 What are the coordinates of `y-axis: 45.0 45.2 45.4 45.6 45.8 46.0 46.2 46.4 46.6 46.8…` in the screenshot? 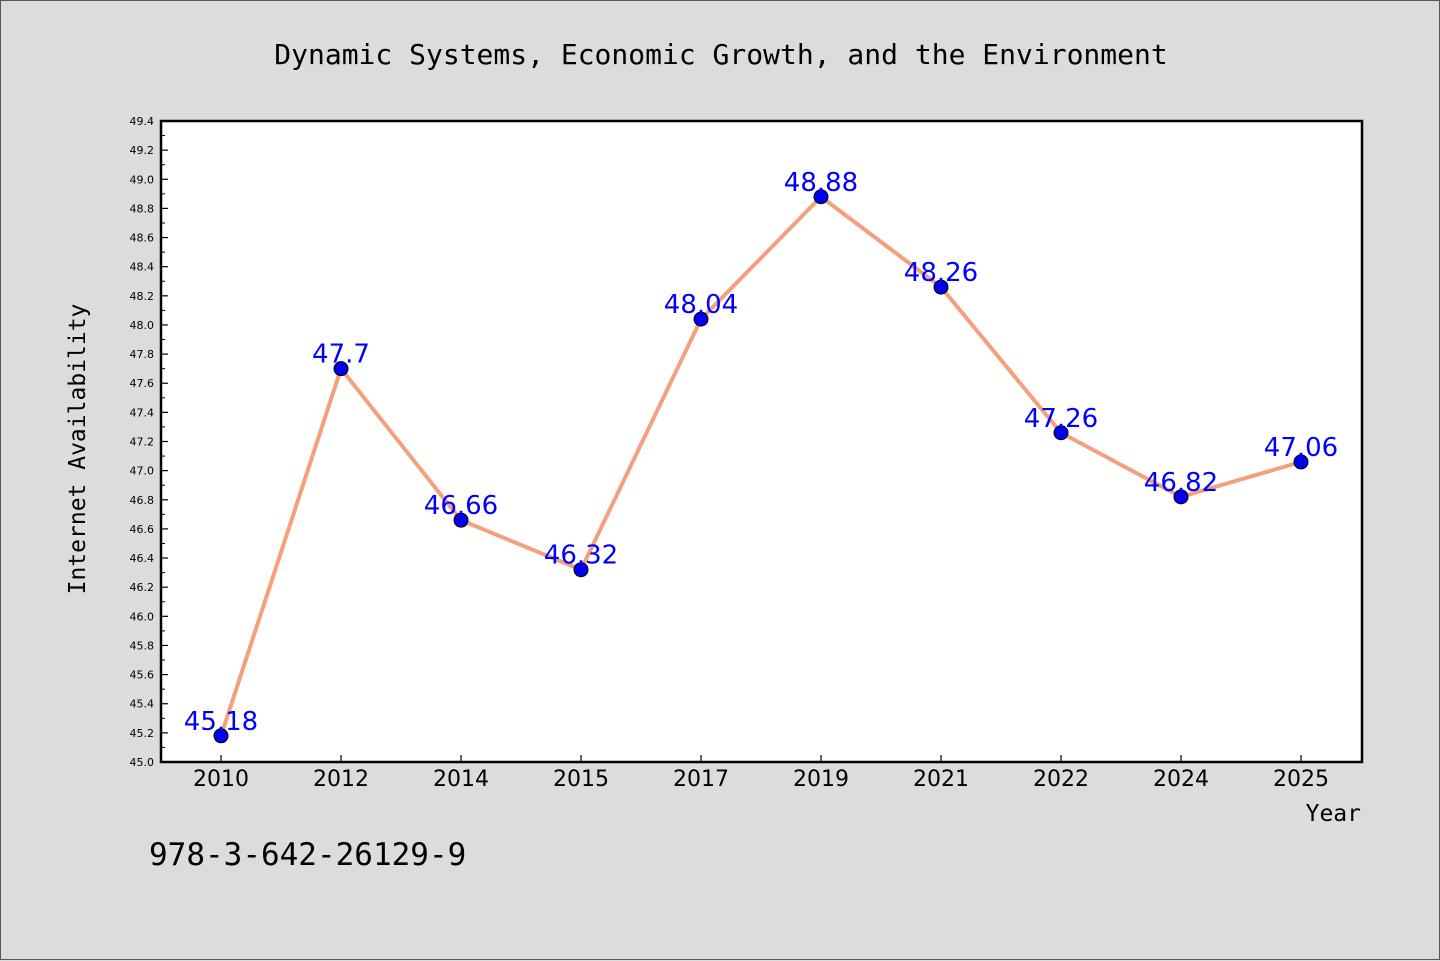 It's located at (149, 442).